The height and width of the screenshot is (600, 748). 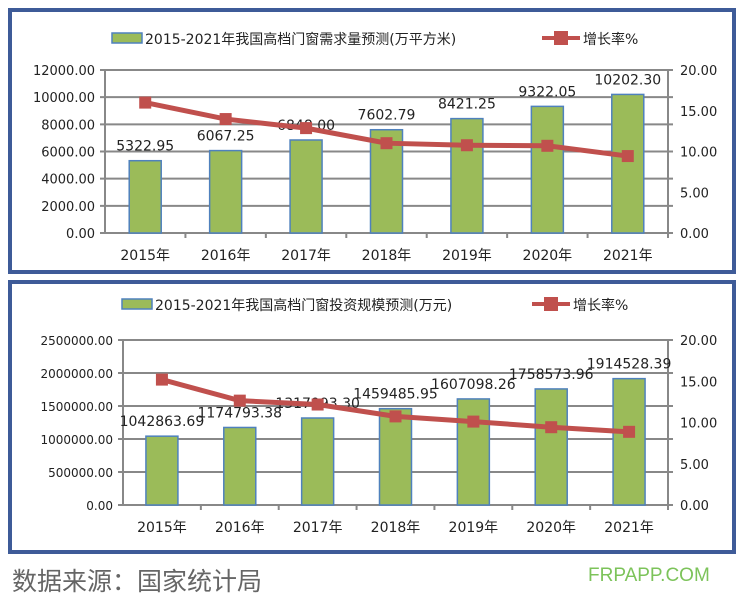 I want to click on bar-data-label: 1758573.96, so click(x=551, y=375).